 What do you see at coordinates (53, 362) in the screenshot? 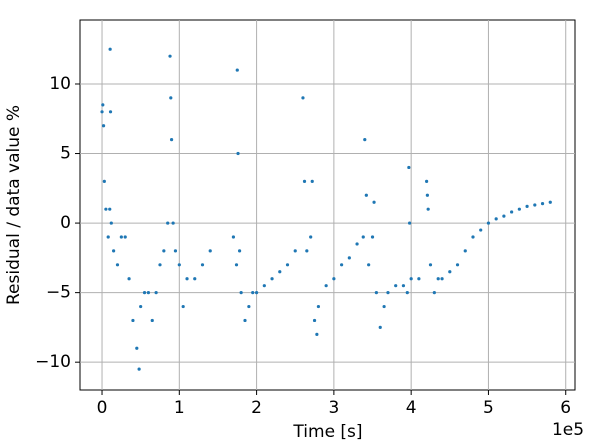
I see `y-tick-label: −10` at bounding box center [53, 362].